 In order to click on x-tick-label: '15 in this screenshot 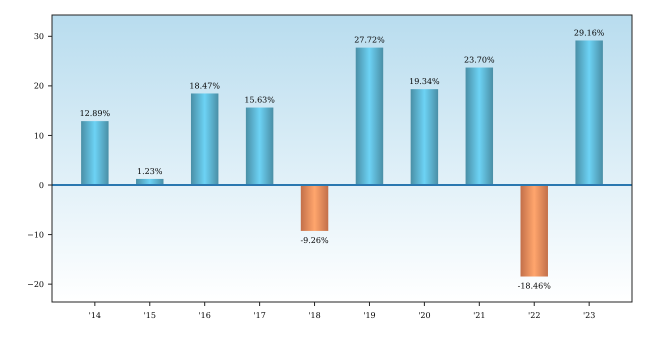, I will do `click(150, 315)`.